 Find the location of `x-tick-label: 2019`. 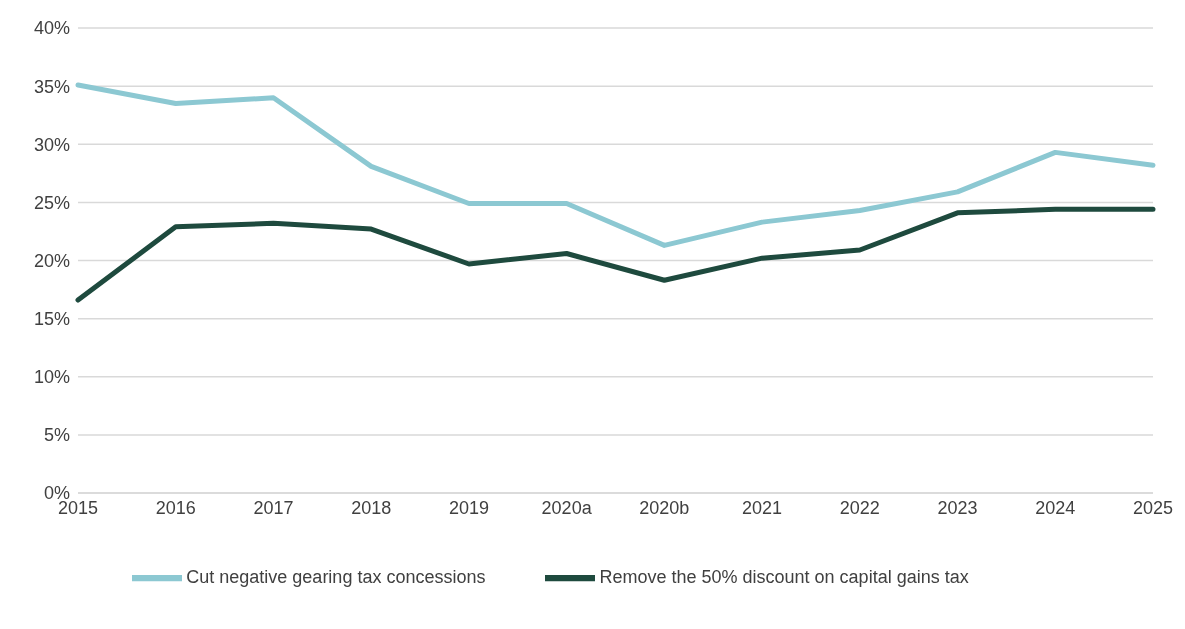

x-tick-label: 2019 is located at coordinates (468, 507).